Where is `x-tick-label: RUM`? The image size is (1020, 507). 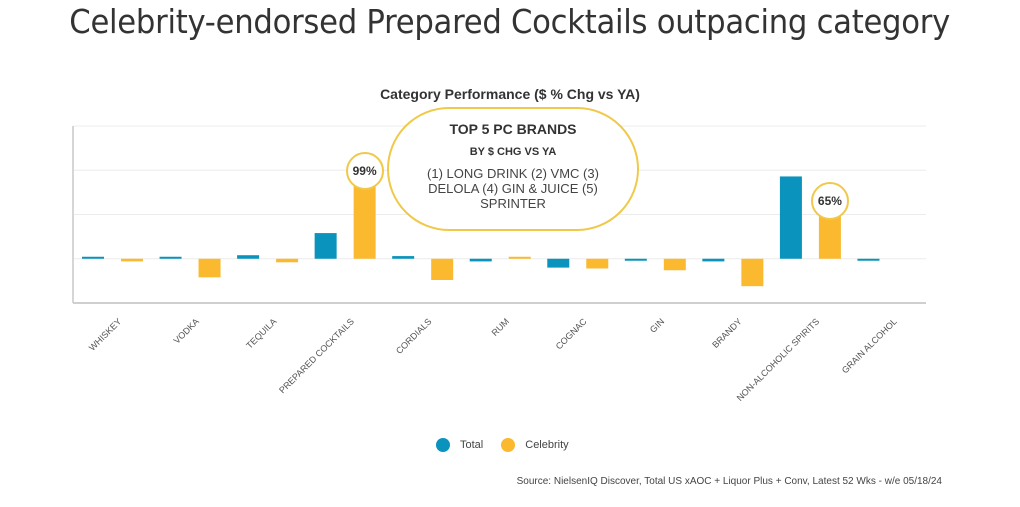
x-tick-label: RUM is located at coordinates (501, 327).